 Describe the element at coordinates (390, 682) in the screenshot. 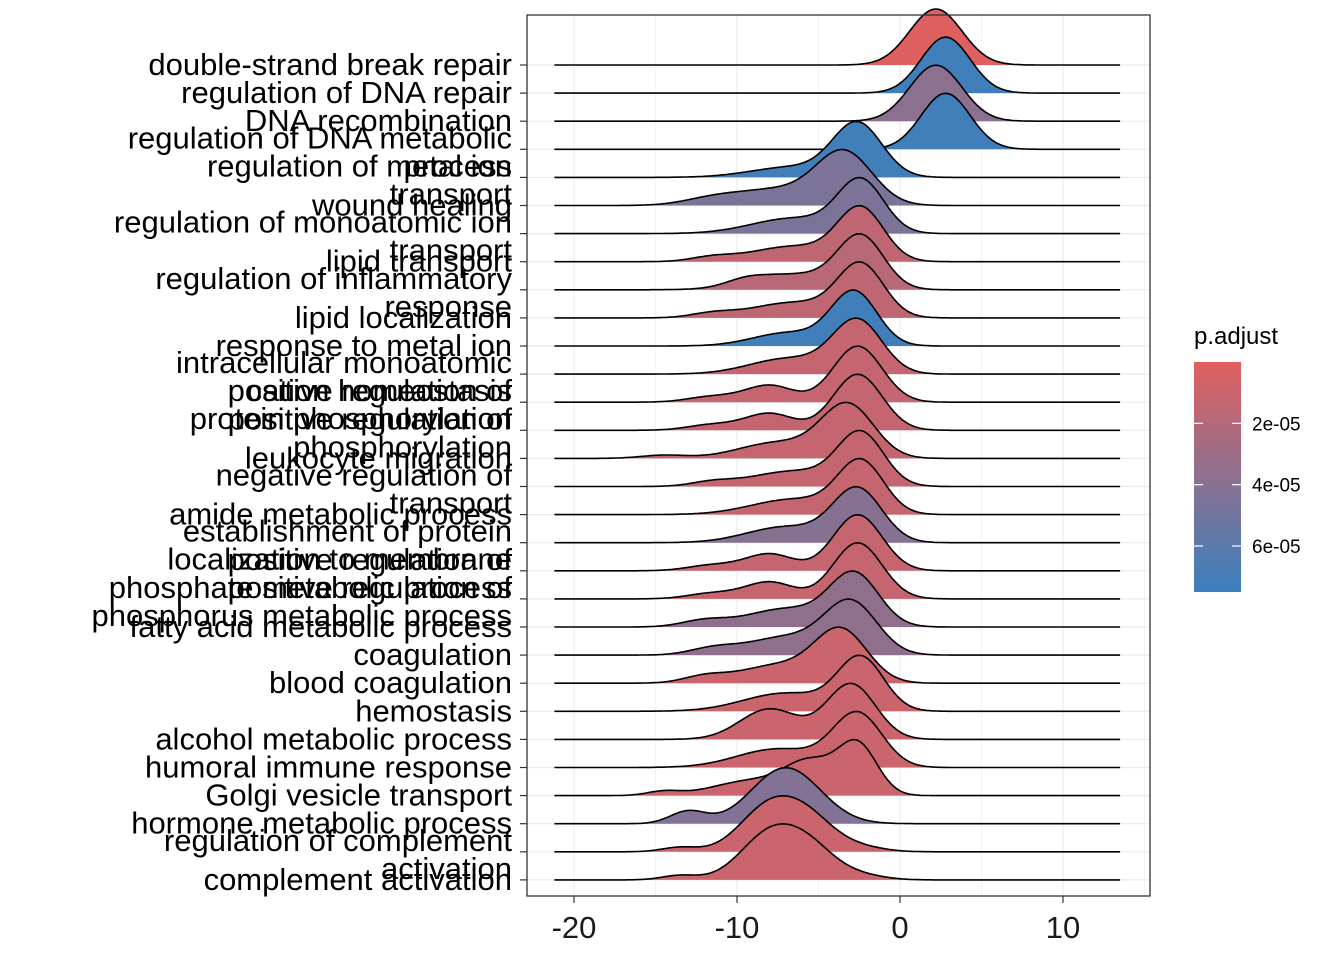

I see `y-tick-label: blood coagulation` at that location.